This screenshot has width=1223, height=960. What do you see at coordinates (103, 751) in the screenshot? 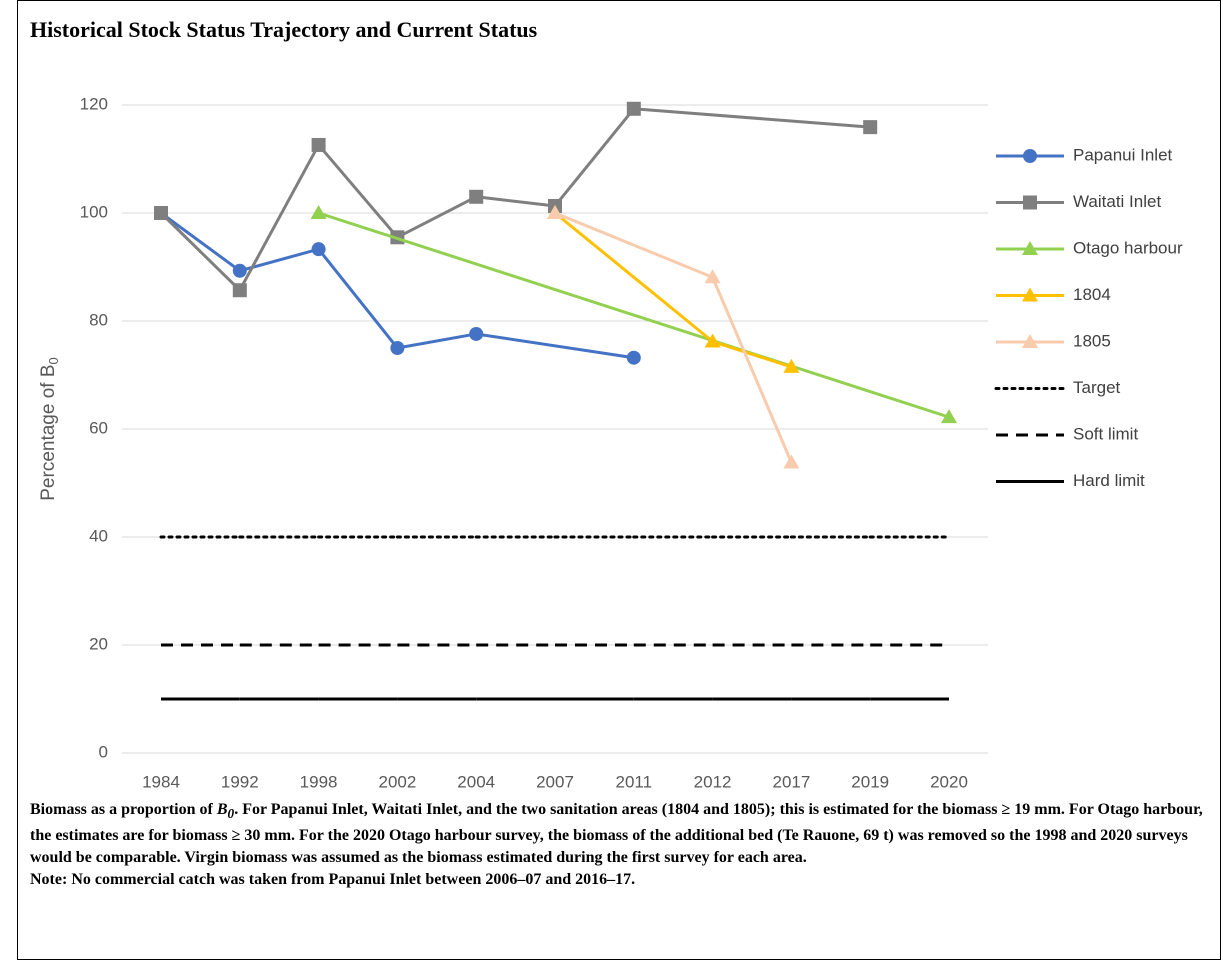
I see `y-tick-label: 0` at bounding box center [103, 751].